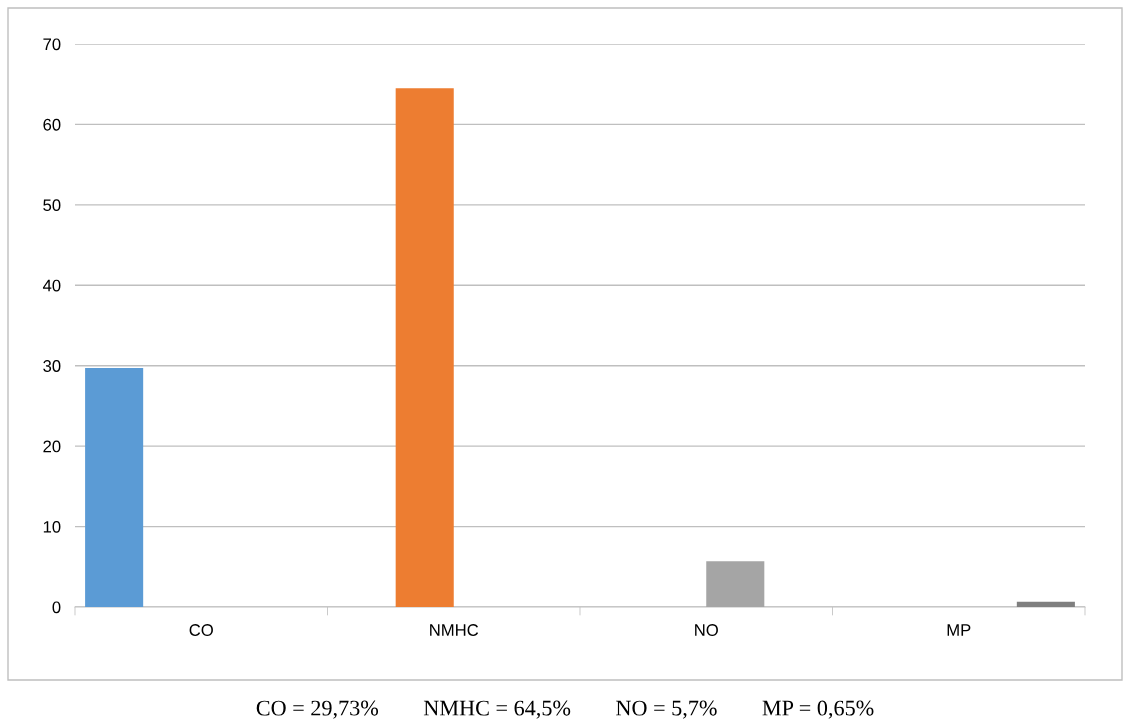  Describe the element at coordinates (52, 44) in the screenshot. I see `y-tick-label: 70` at that location.